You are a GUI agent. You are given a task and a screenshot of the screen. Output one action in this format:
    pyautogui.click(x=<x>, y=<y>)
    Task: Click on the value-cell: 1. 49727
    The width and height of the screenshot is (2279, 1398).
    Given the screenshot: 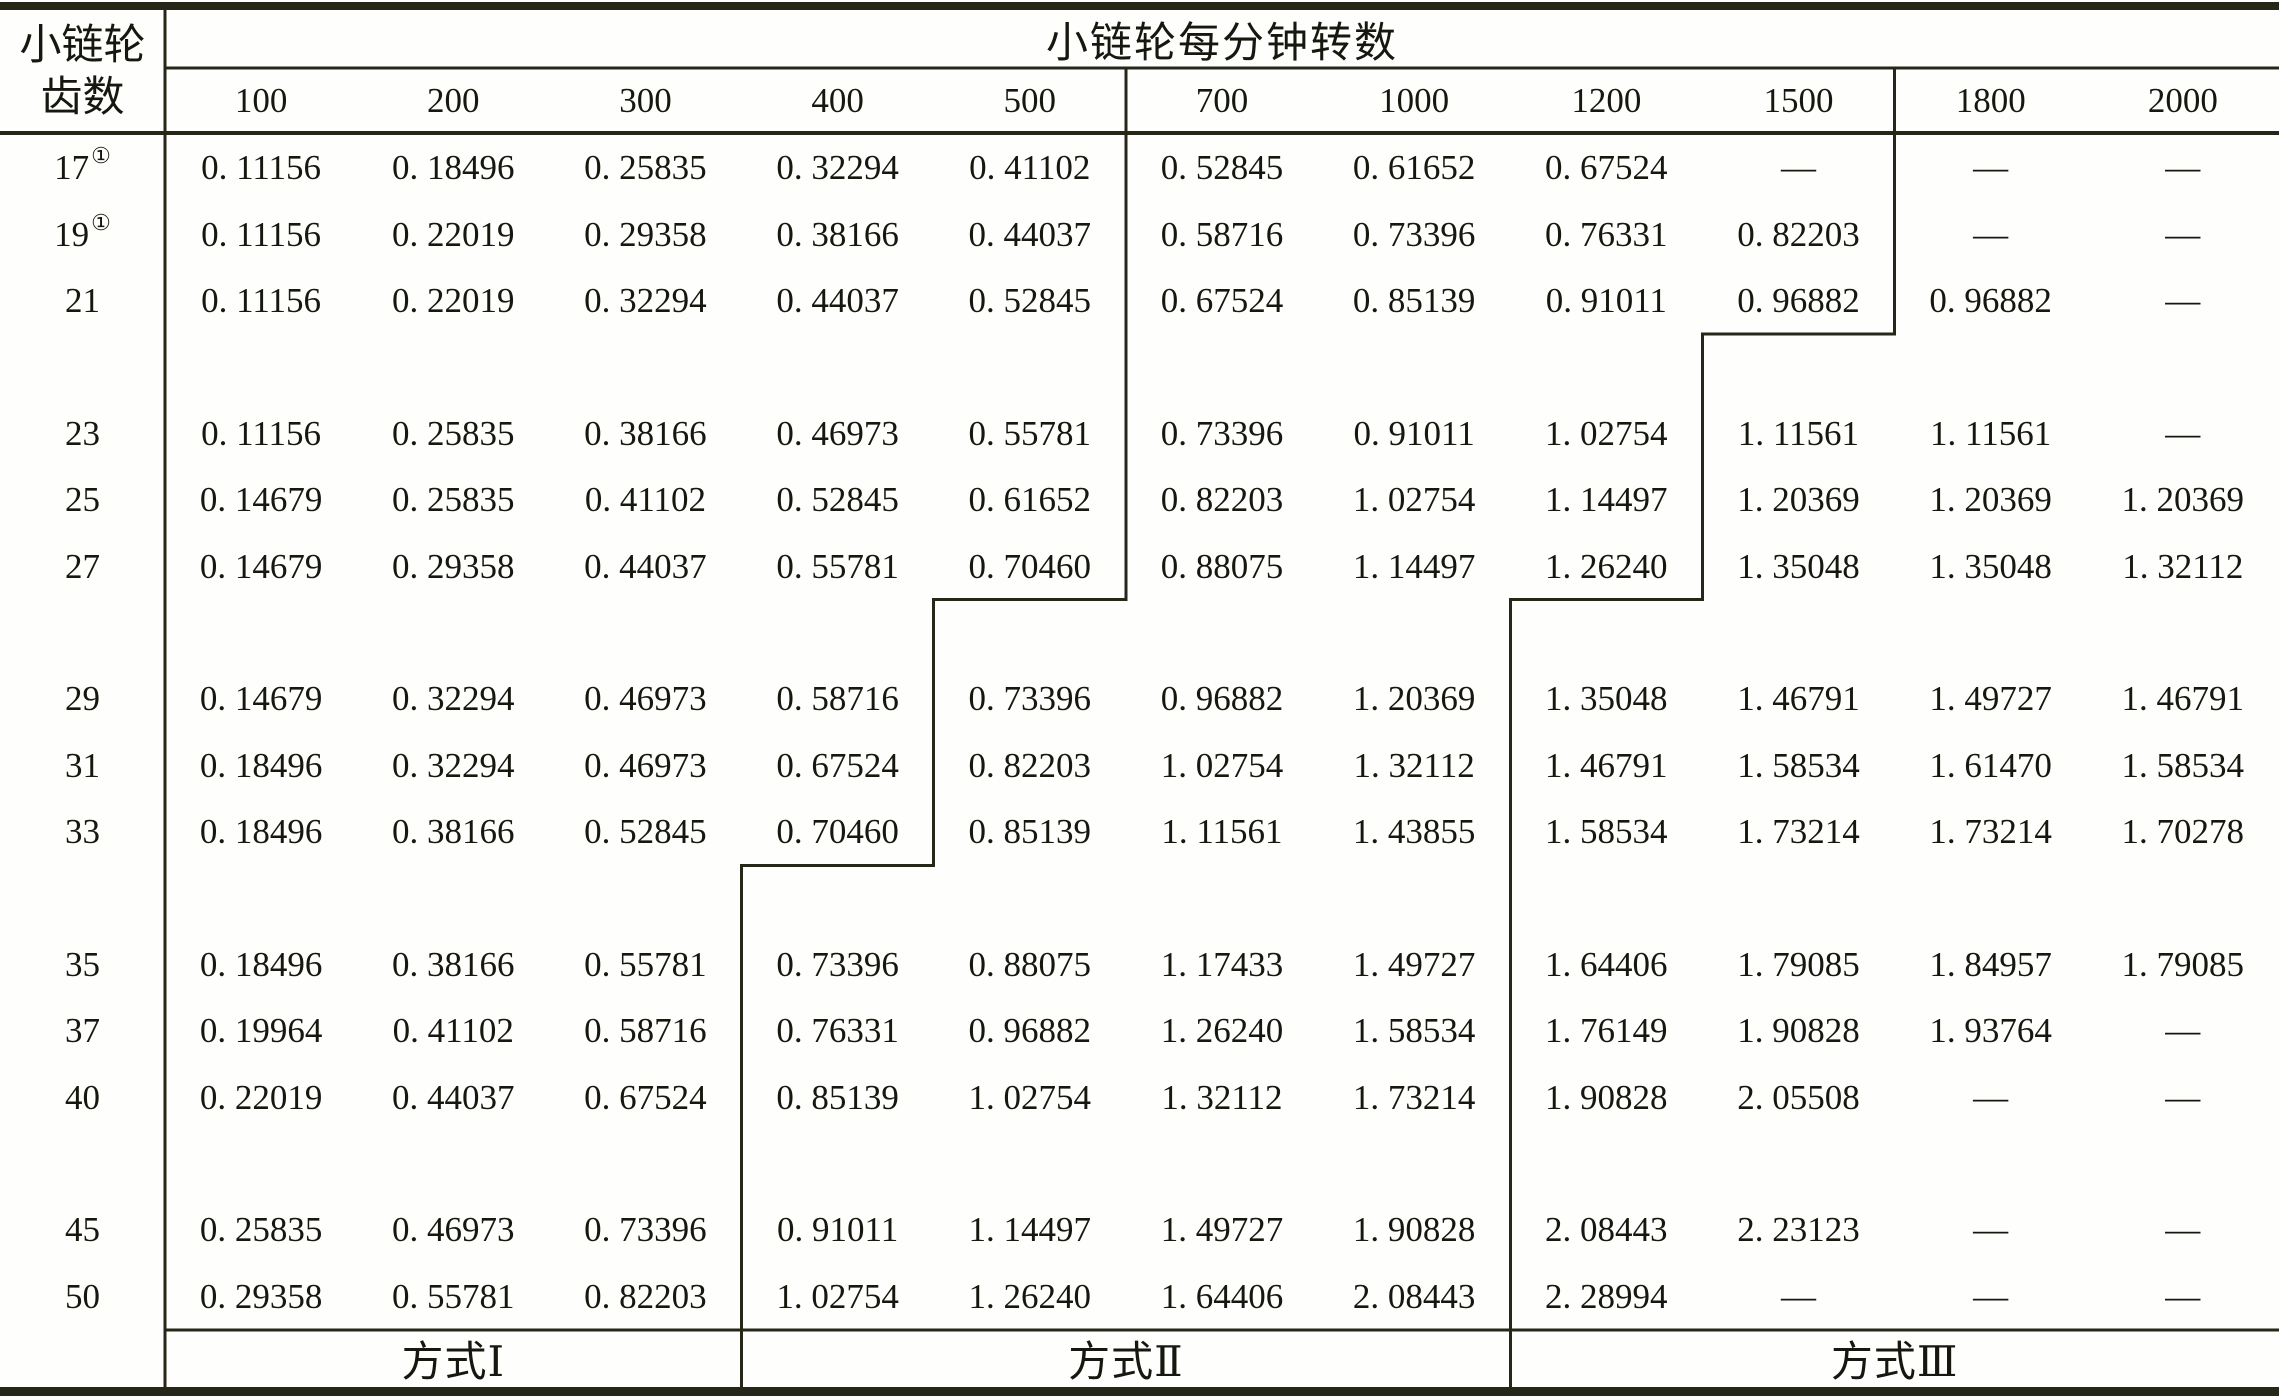 What is the action you would take?
    pyautogui.click(x=1222, y=1230)
    